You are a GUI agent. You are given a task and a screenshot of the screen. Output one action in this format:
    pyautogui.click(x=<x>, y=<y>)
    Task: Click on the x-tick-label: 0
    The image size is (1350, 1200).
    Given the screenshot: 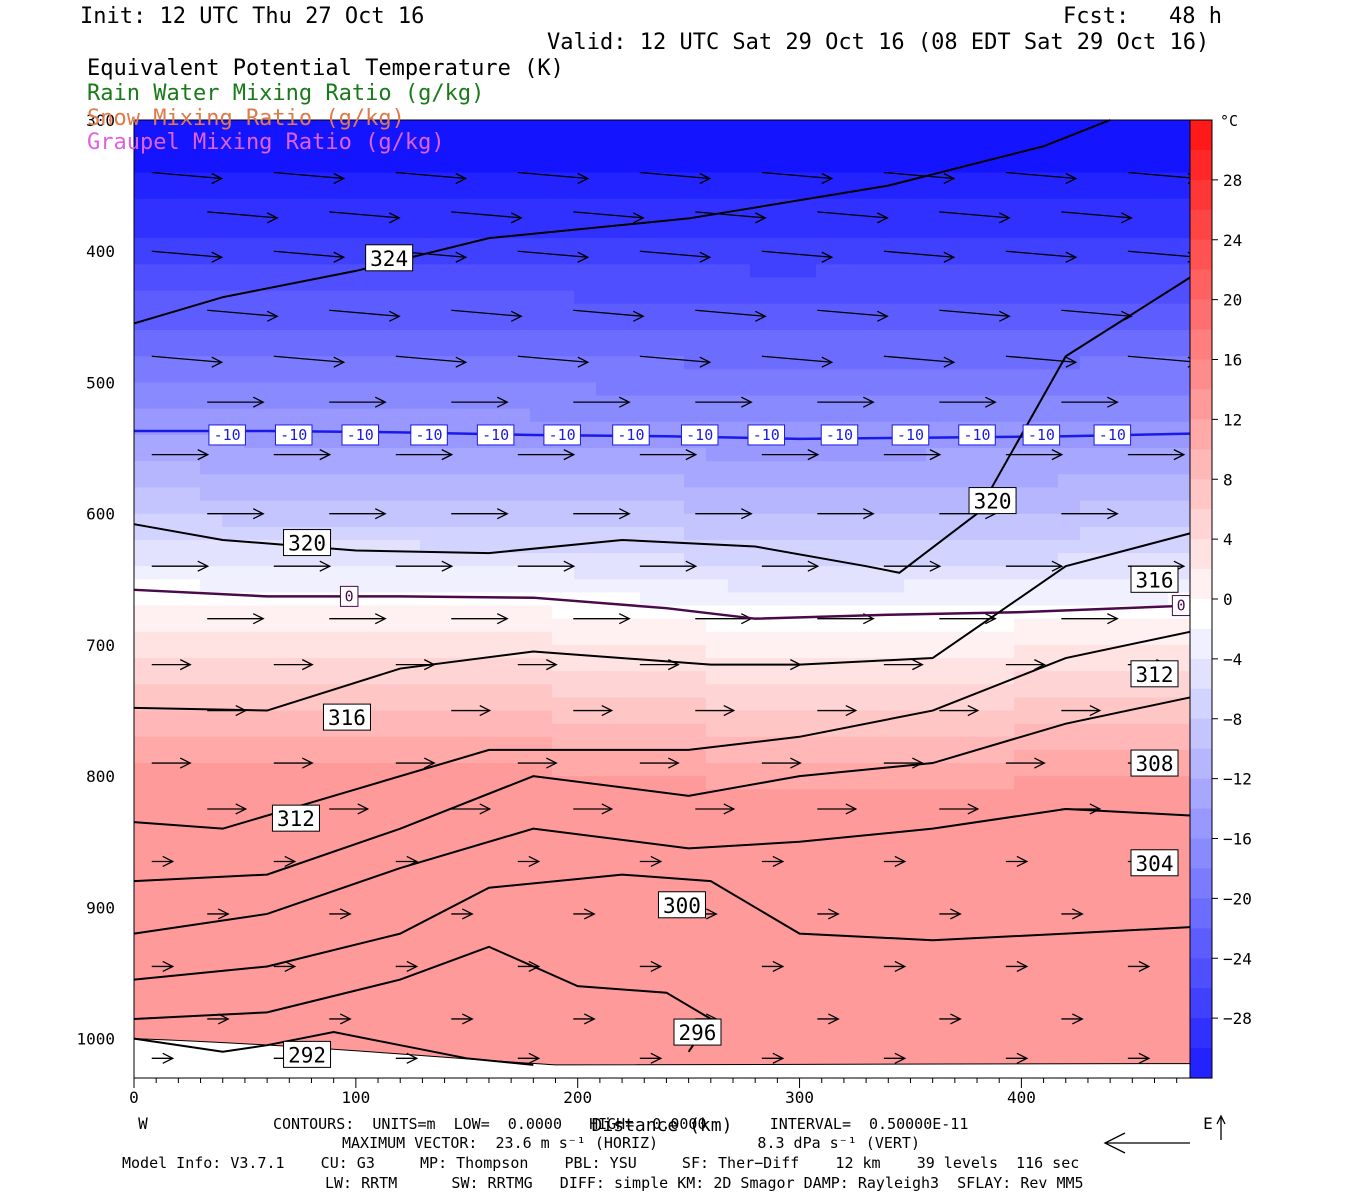 What is the action you would take?
    pyautogui.click(x=134, y=1097)
    